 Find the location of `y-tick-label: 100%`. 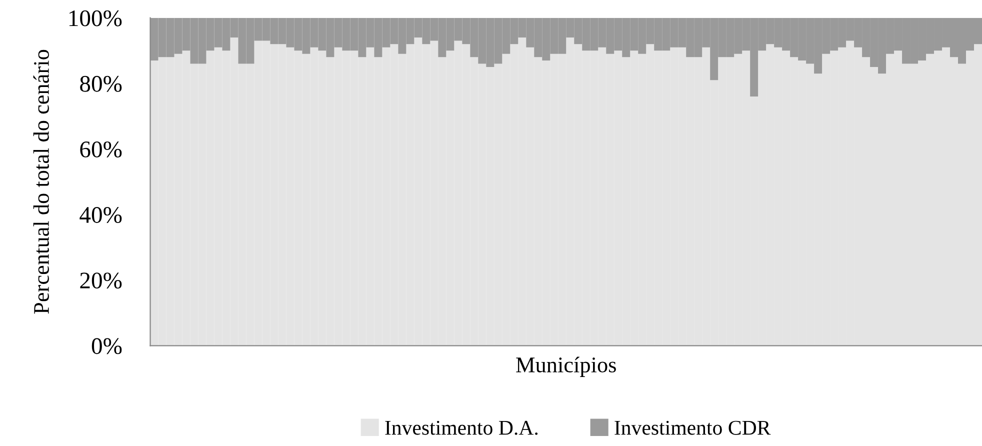

y-tick-label: 100% is located at coordinates (95, 18).